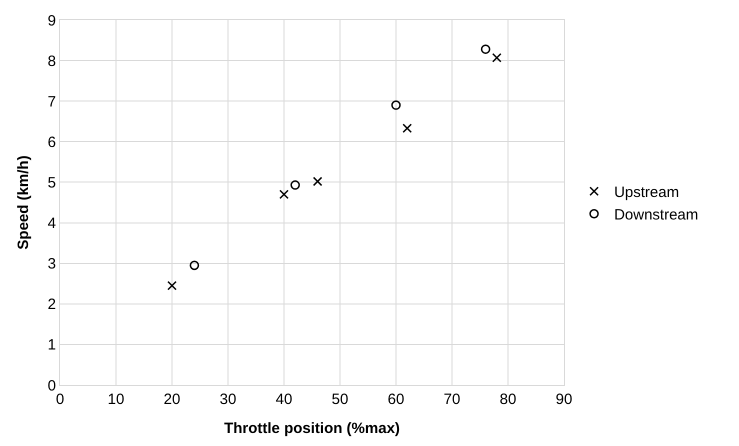 This screenshot has width=739, height=446. Describe the element at coordinates (52, 305) in the screenshot. I see `y-tick-label: 2` at that location.